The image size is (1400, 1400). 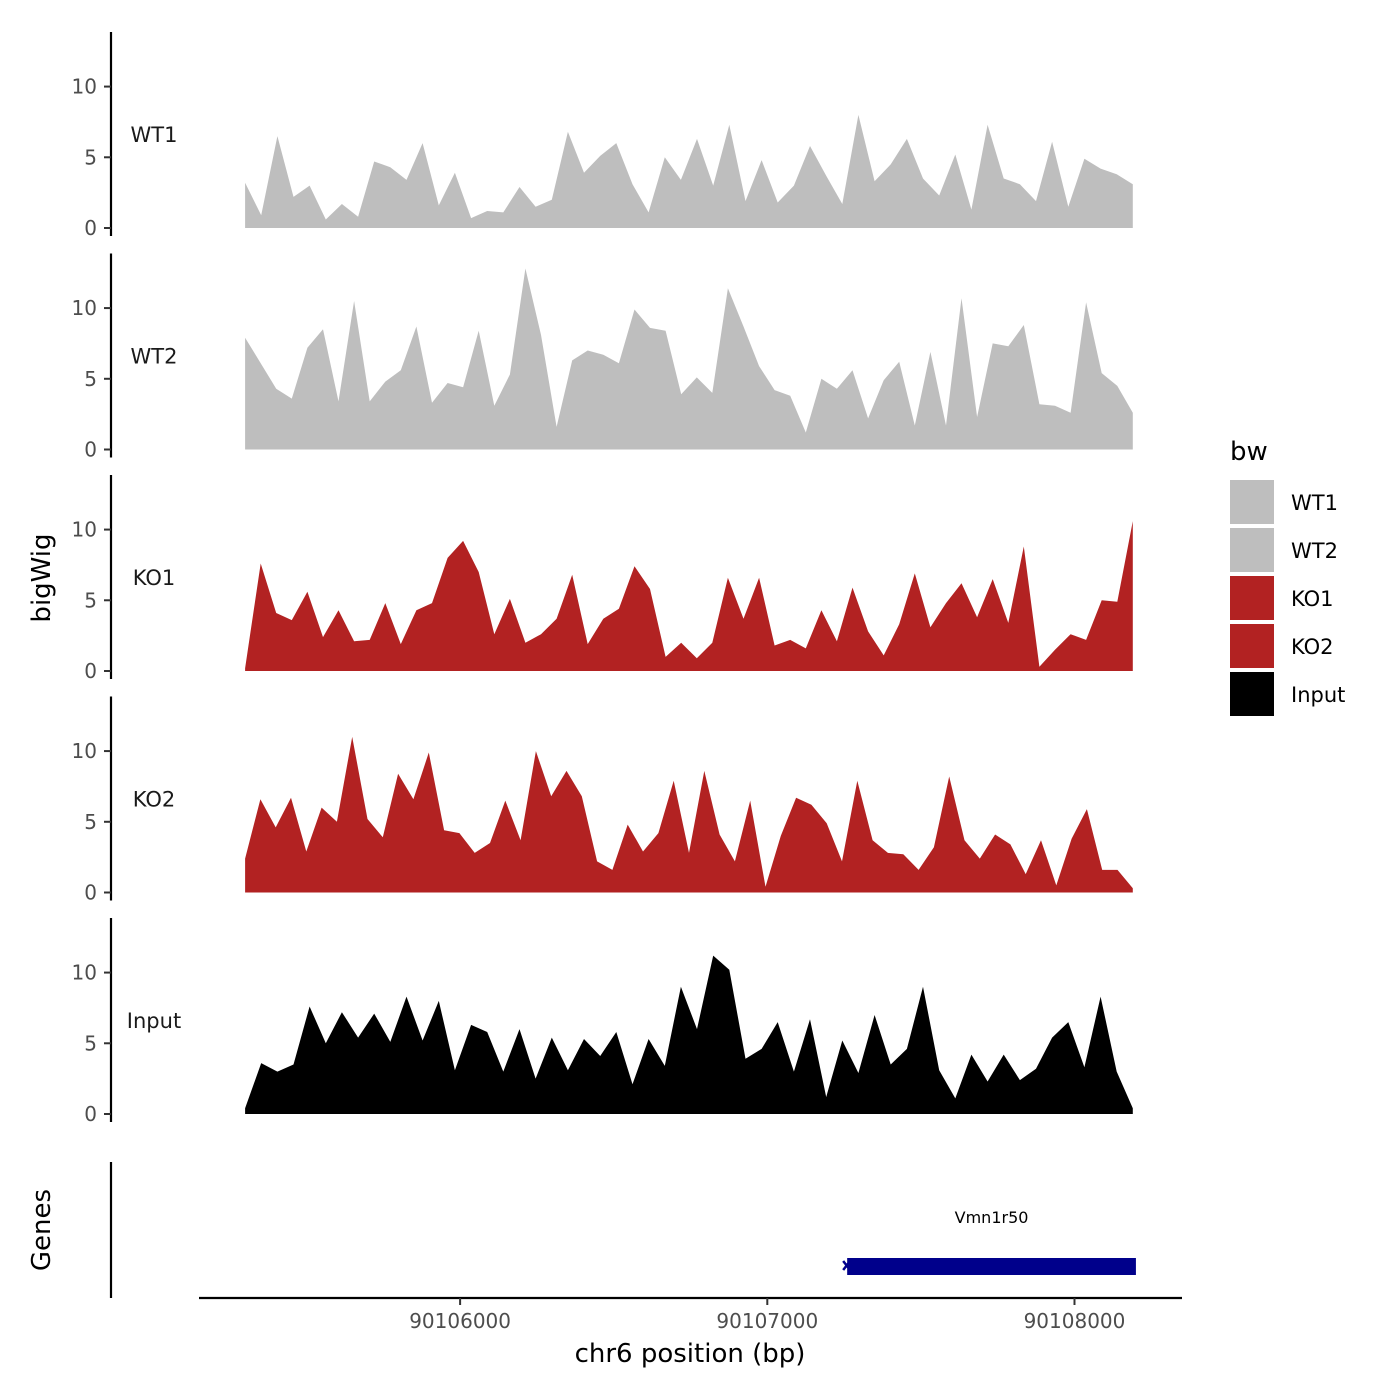 I want to click on track-label: Input, so click(x=154, y=1021).